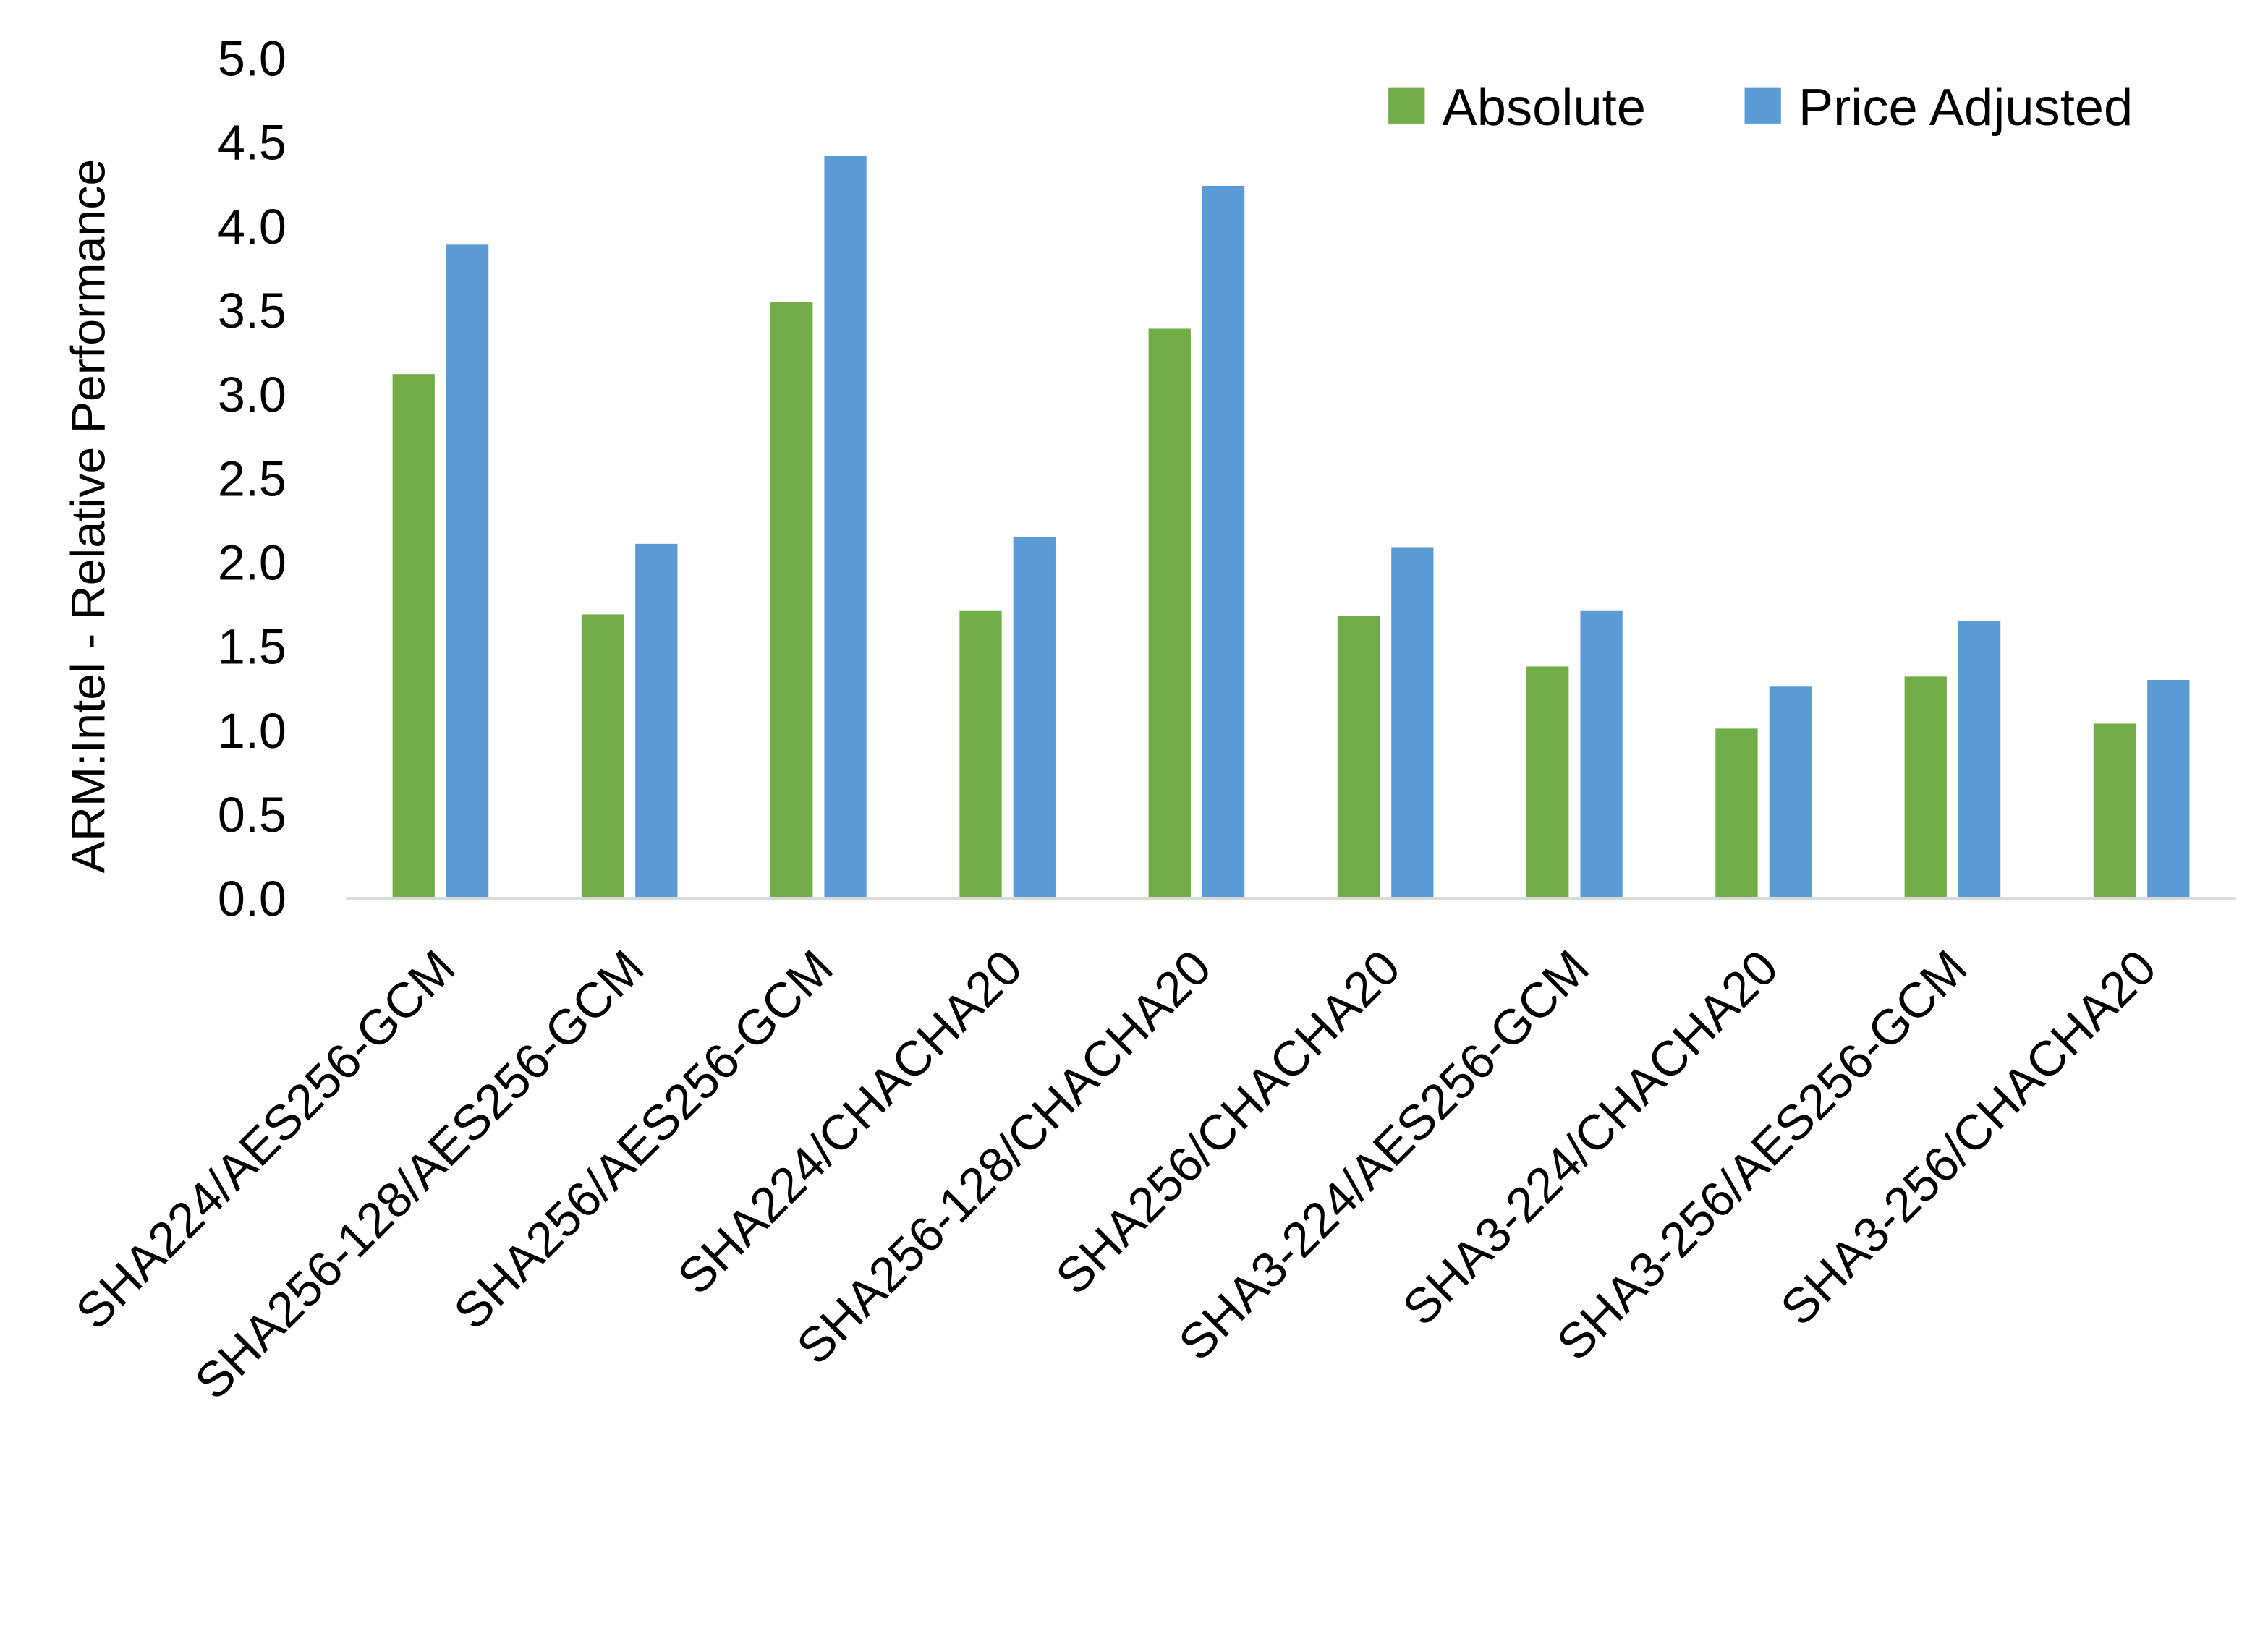  Describe the element at coordinates (252, 227) in the screenshot. I see `y-tick-label: 4.0` at that location.